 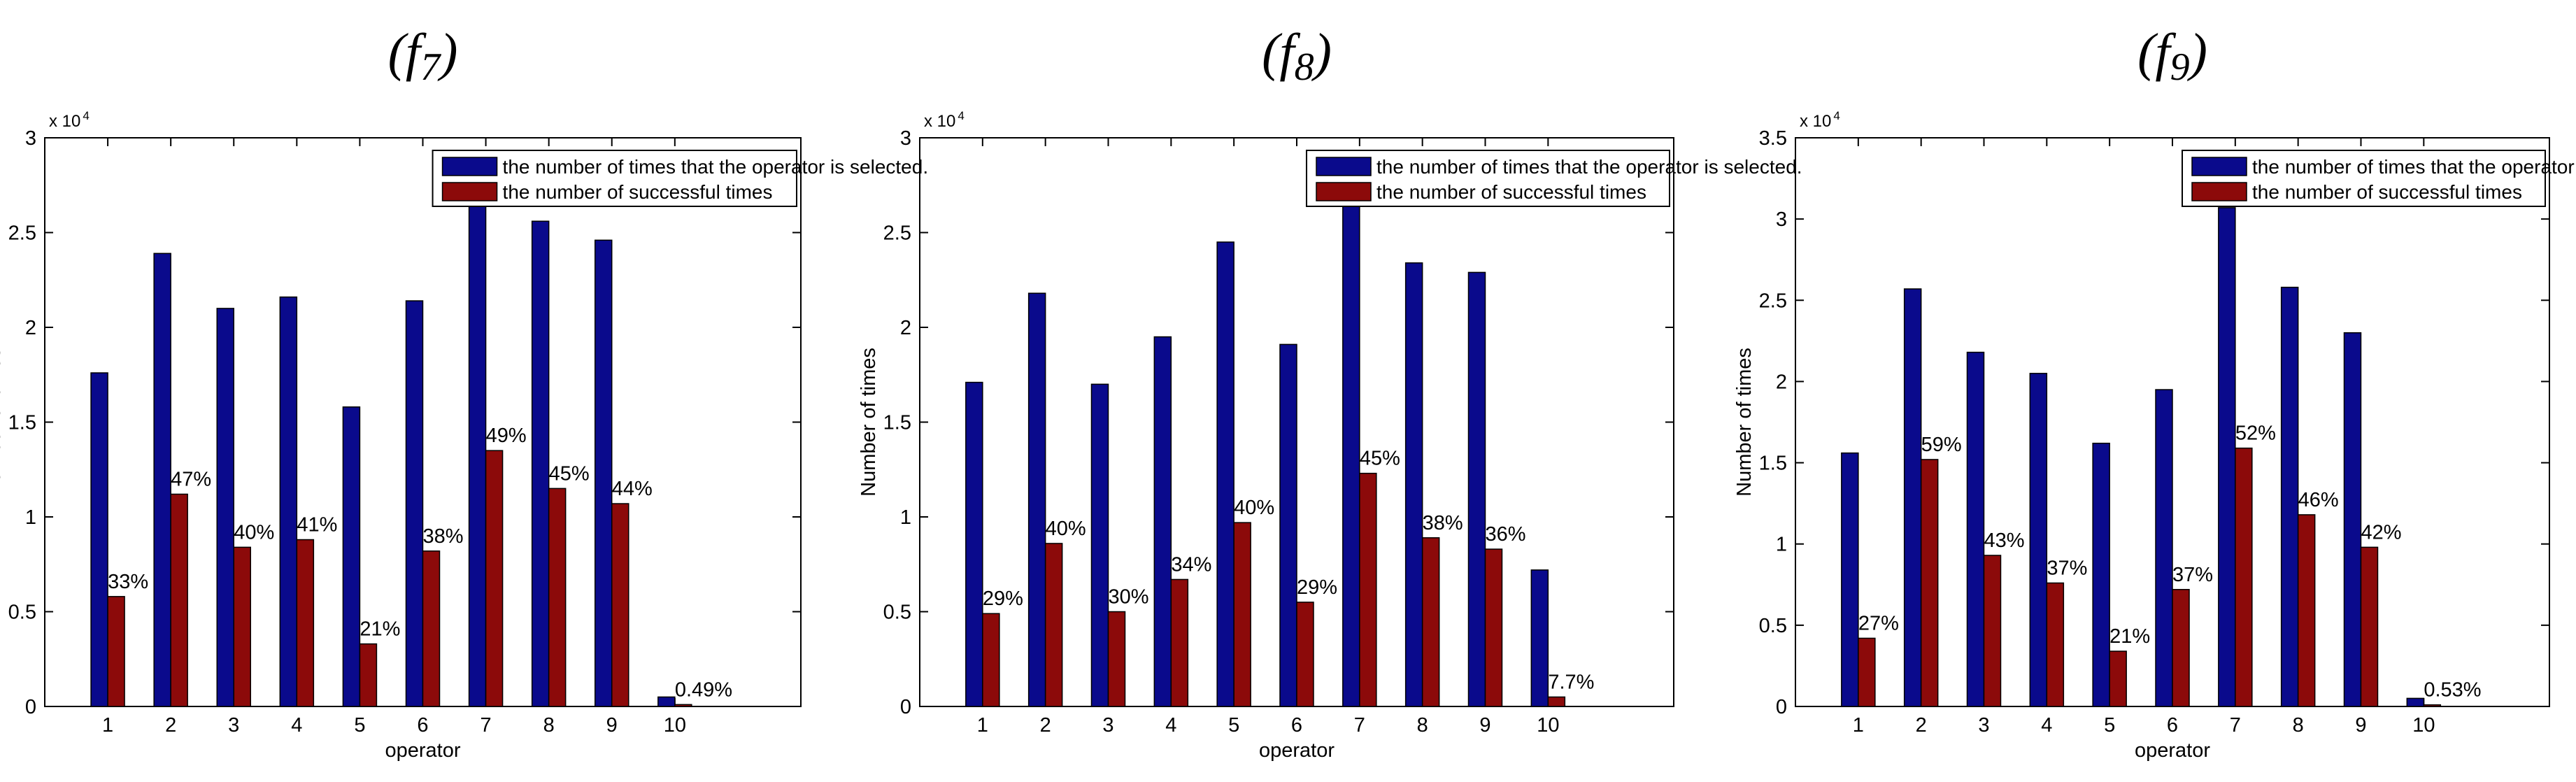 What do you see at coordinates (494, 579) in the screenshot?
I see `bar-successful-op7` at bounding box center [494, 579].